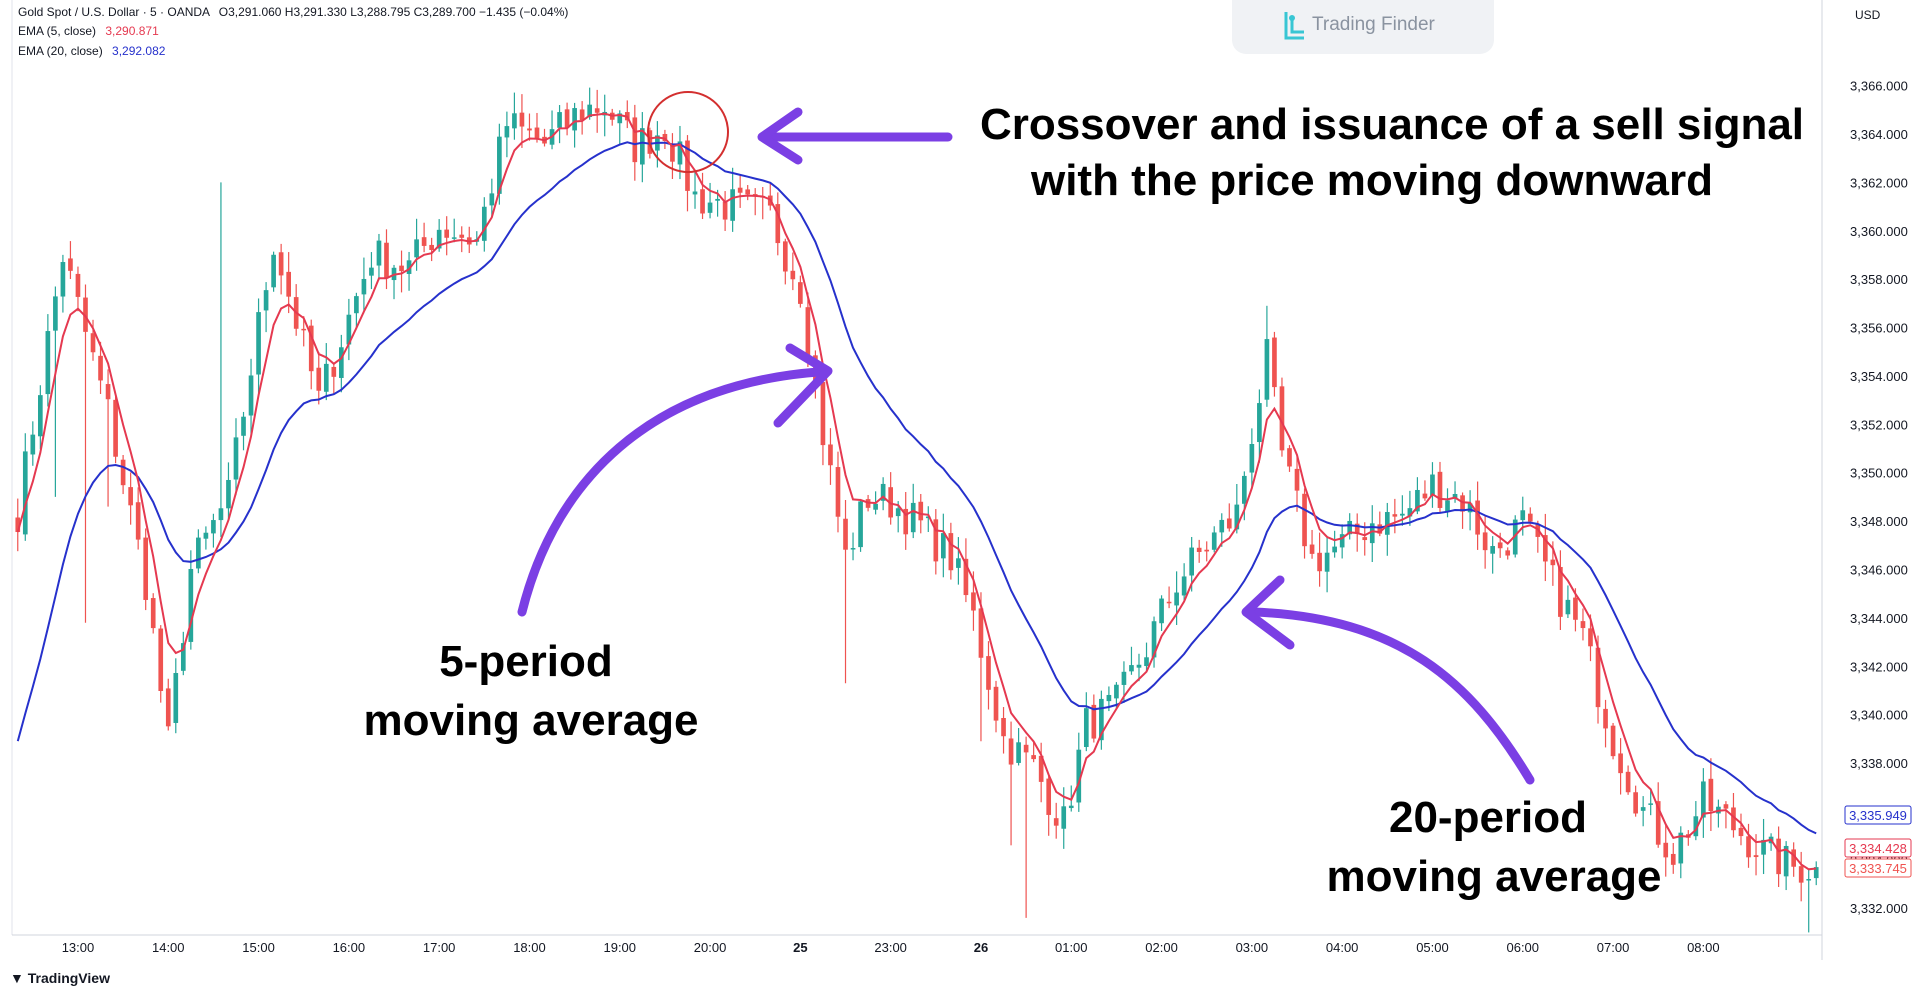 This screenshot has width=1919, height=996. I want to click on price-tick-label: 3,338.000, so click(1879, 763).